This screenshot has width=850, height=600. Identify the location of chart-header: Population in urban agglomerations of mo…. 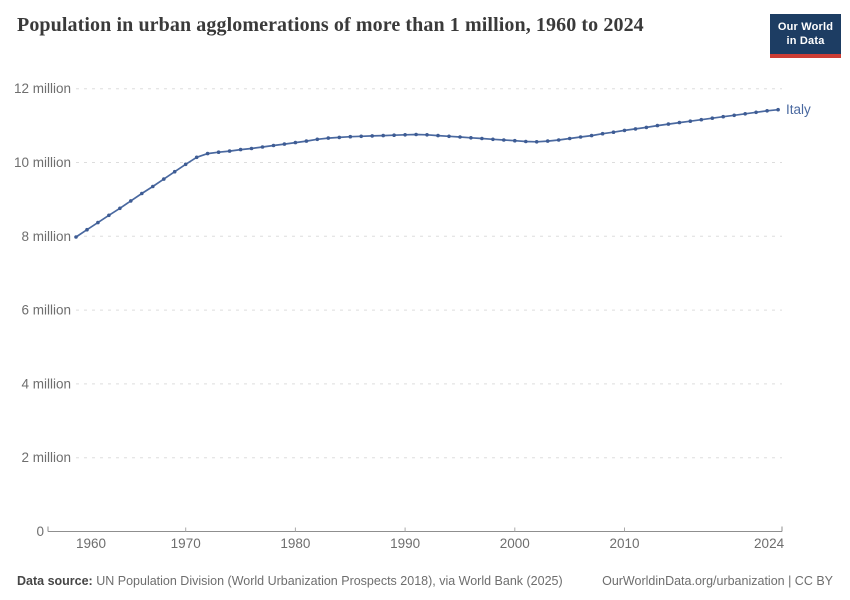
(429, 35).